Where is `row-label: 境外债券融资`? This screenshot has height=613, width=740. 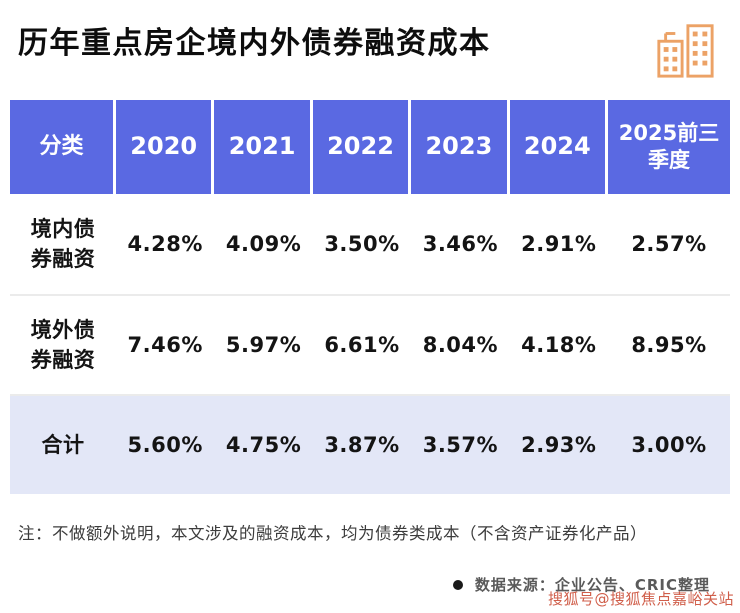 row-label: 境外债券融资 is located at coordinates (63, 344).